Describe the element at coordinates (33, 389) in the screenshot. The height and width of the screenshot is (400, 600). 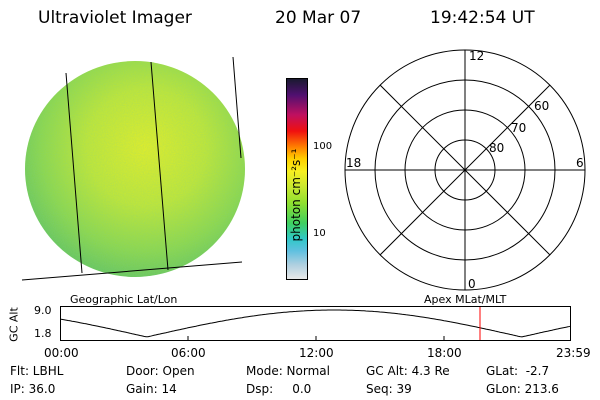
I see `ip-info: IP: 36.0` at that location.